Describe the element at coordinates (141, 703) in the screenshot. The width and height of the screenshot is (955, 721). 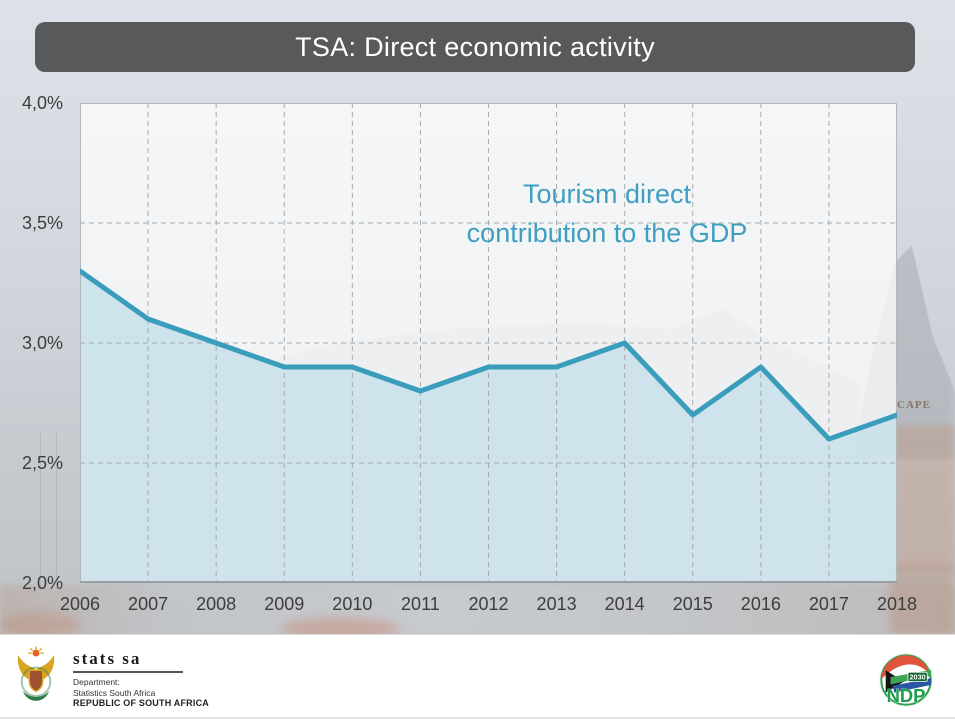
I see `statssa-country: REPUBLIC OF SOUTH AFRICA` at that location.